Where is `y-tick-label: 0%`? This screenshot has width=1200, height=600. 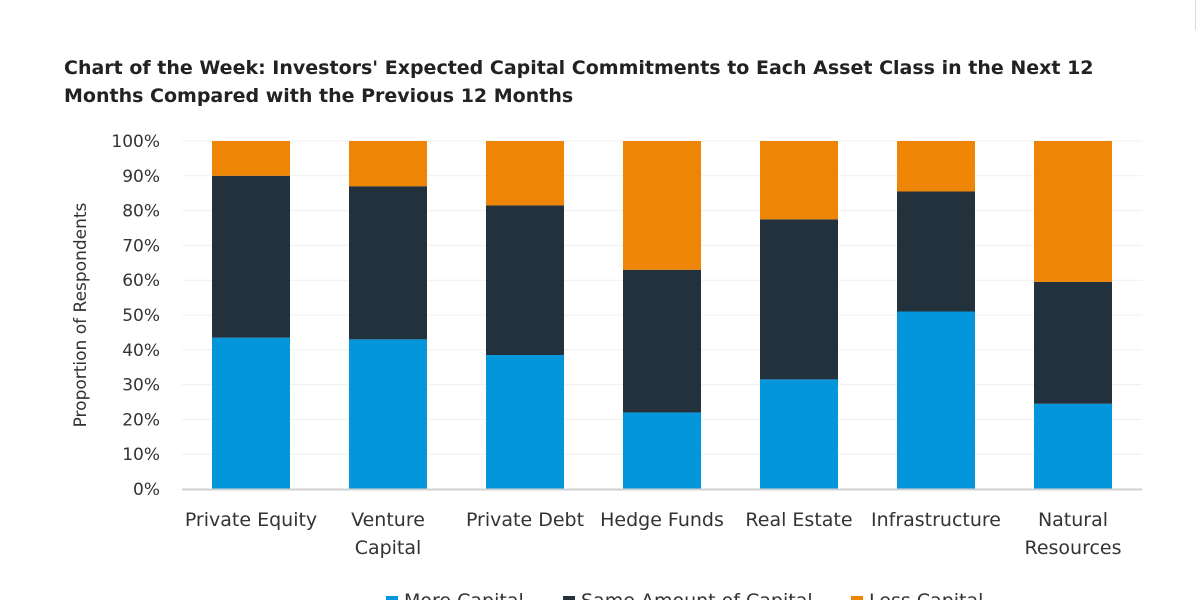 y-tick-label: 0% is located at coordinates (146, 490).